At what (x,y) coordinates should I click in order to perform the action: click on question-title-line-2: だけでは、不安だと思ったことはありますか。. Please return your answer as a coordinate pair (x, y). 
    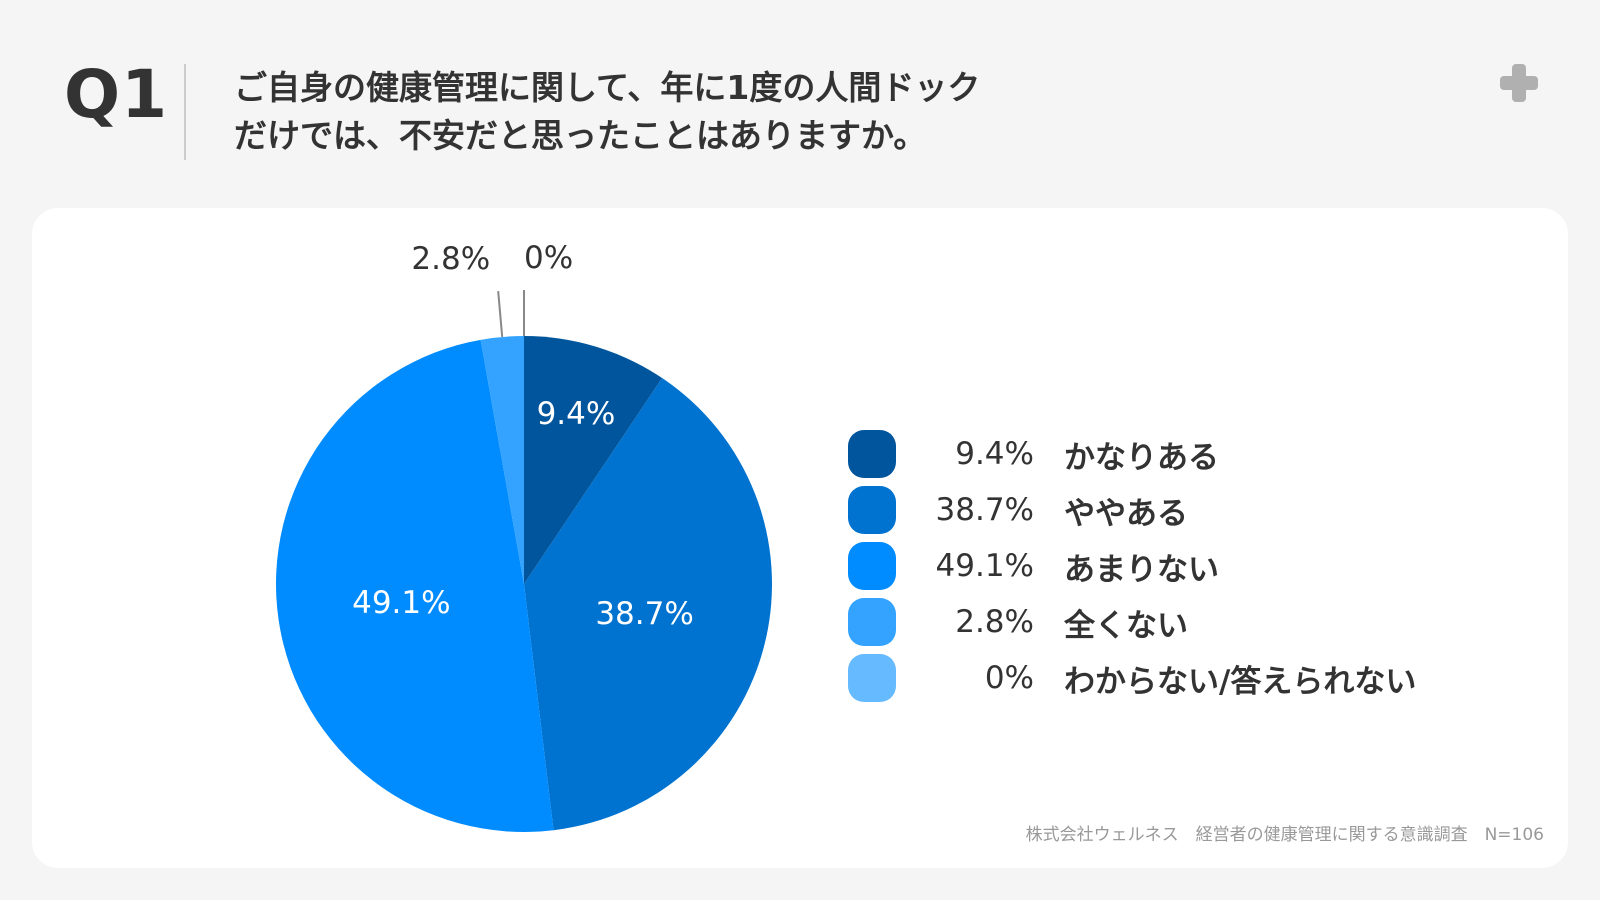
    Looking at the image, I should click on (580, 135).